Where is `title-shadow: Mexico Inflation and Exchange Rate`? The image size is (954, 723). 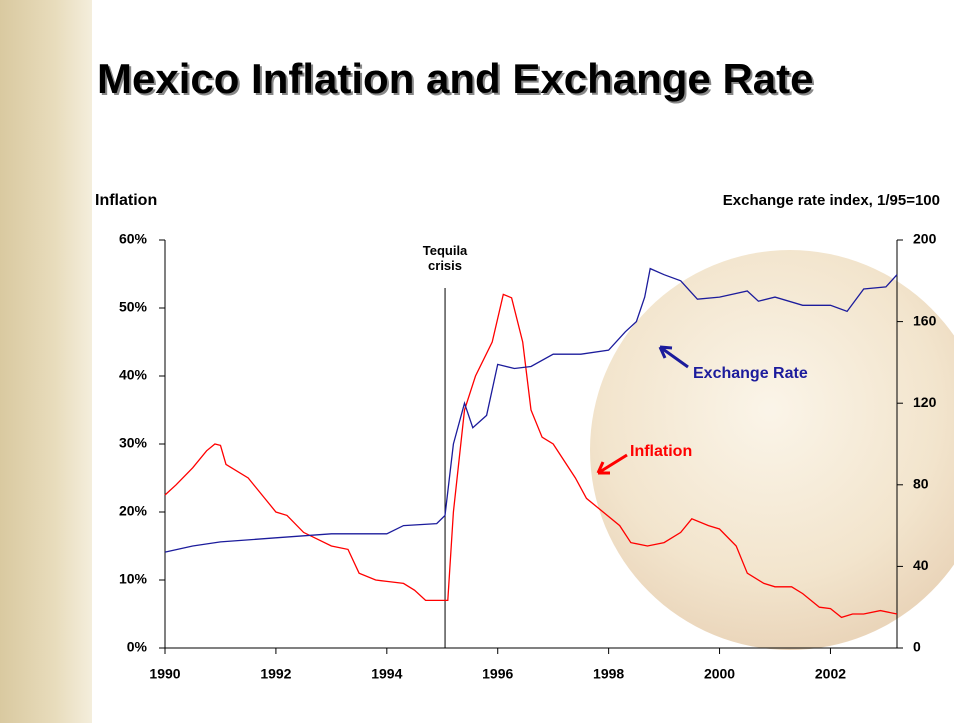
title-shadow: Mexico Inflation and Exchange Rate is located at coordinates (457, 80).